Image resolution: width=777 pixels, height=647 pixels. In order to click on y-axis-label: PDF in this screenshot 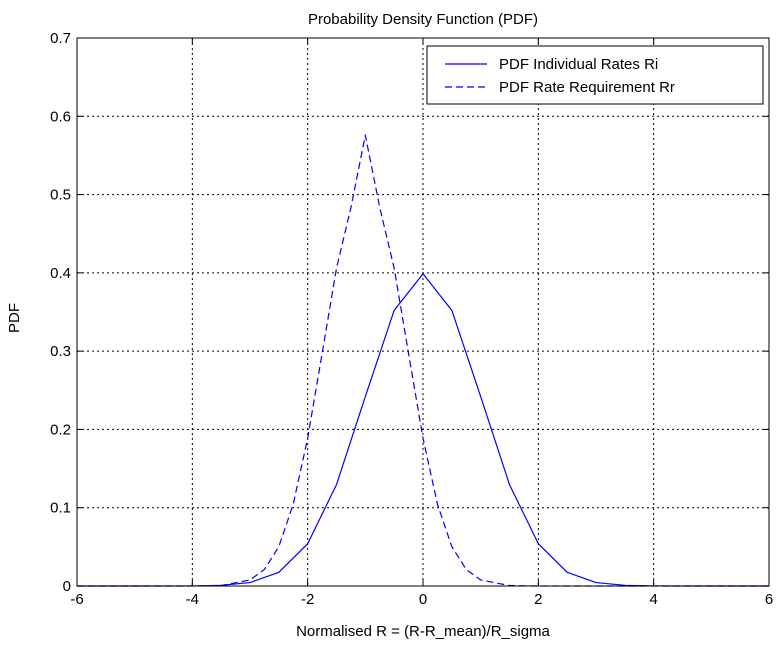, I will do `click(14, 318)`.